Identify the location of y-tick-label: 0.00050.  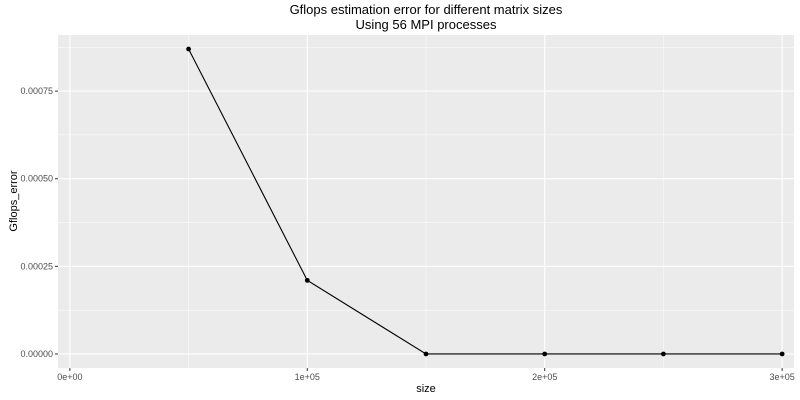
(36, 179).